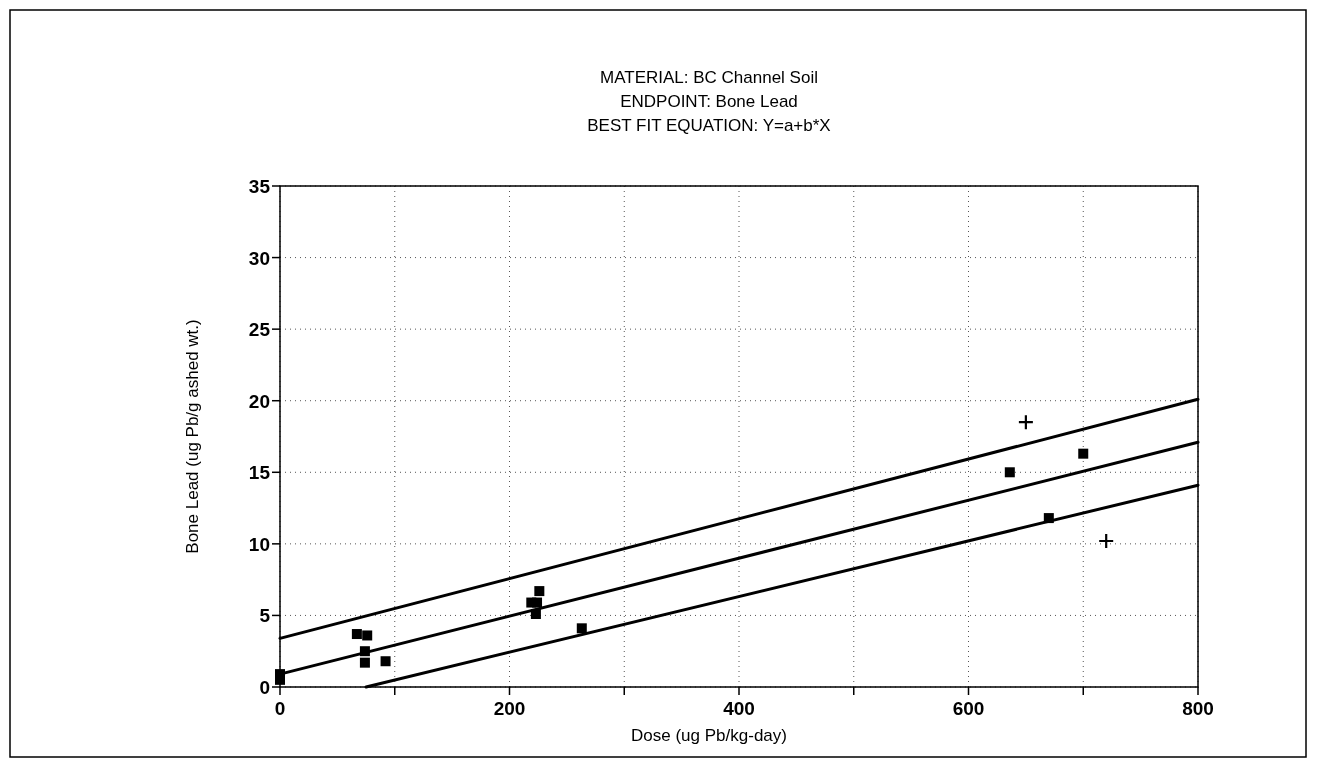 The width and height of the screenshot is (1323, 777). What do you see at coordinates (259, 258) in the screenshot?
I see `y-tick-label: 30` at bounding box center [259, 258].